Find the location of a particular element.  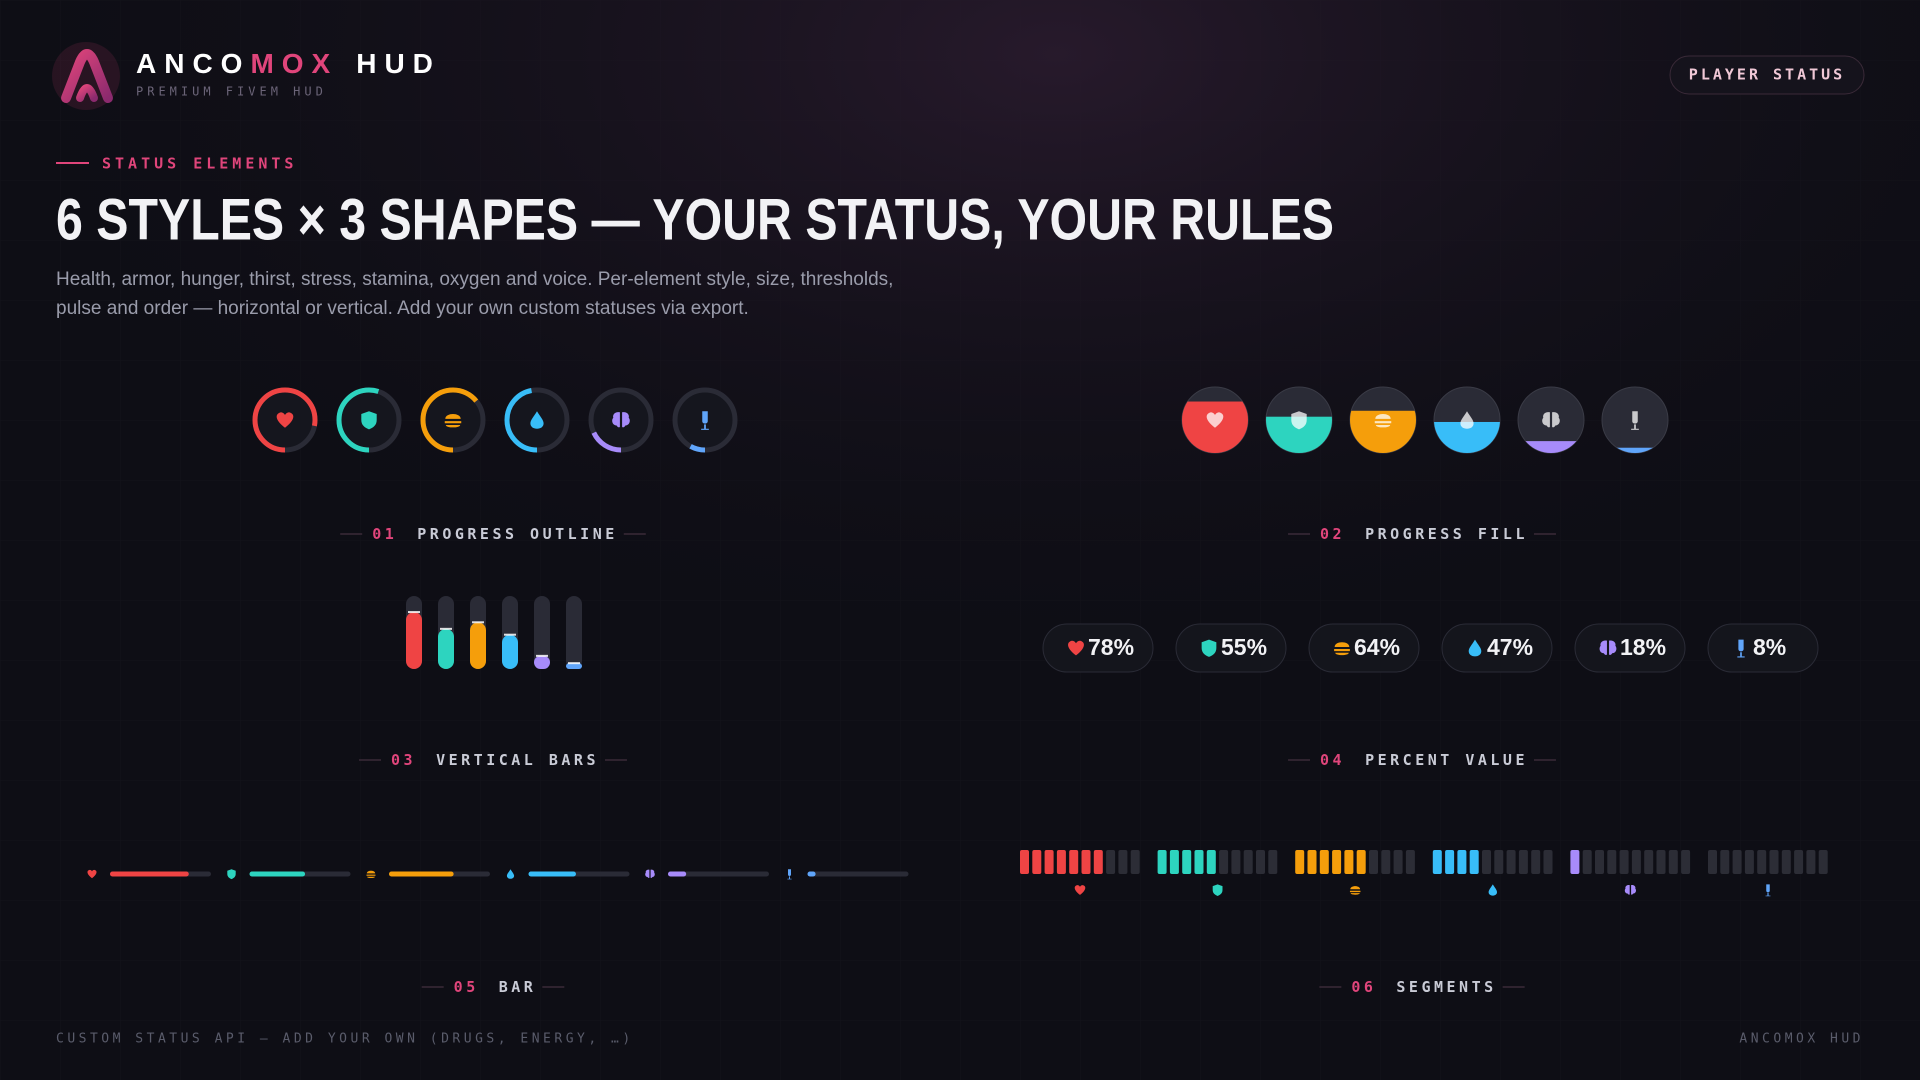

percent-value: 64% is located at coordinates (1377, 647).